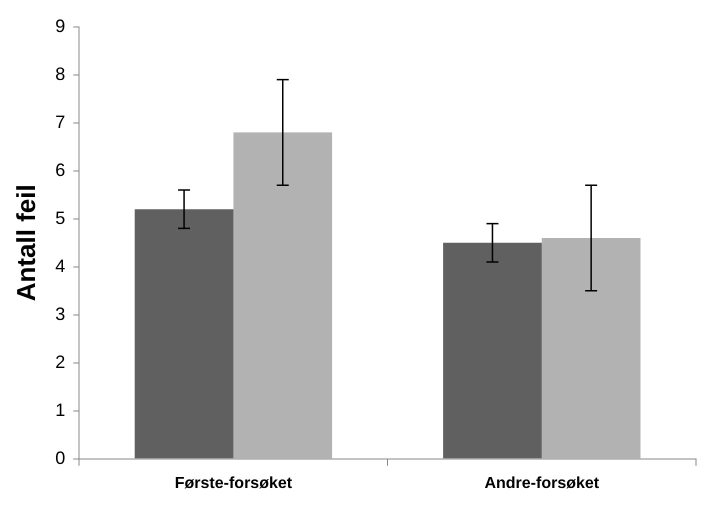  What do you see at coordinates (60, 26) in the screenshot?
I see `y-tick-label: 9` at bounding box center [60, 26].